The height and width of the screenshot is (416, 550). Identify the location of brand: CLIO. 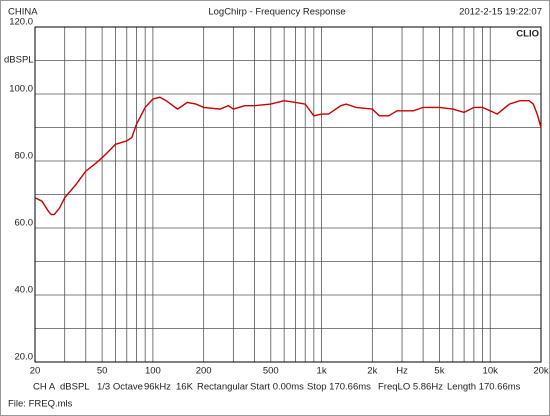
(527, 34).